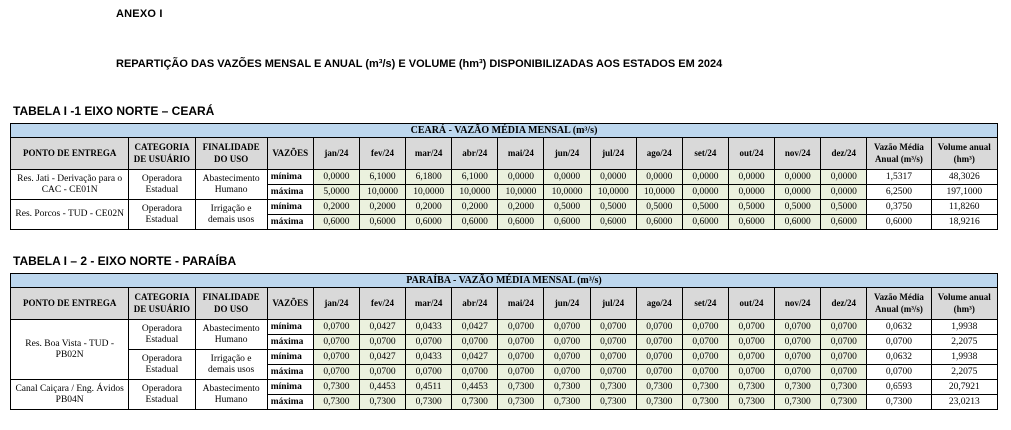 The width and height of the screenshot is (1011, 430). Describe the element at coordinates (899, 327) in the screenshot. I see `vazao-media-anual-cell: 0,0632` at that location.